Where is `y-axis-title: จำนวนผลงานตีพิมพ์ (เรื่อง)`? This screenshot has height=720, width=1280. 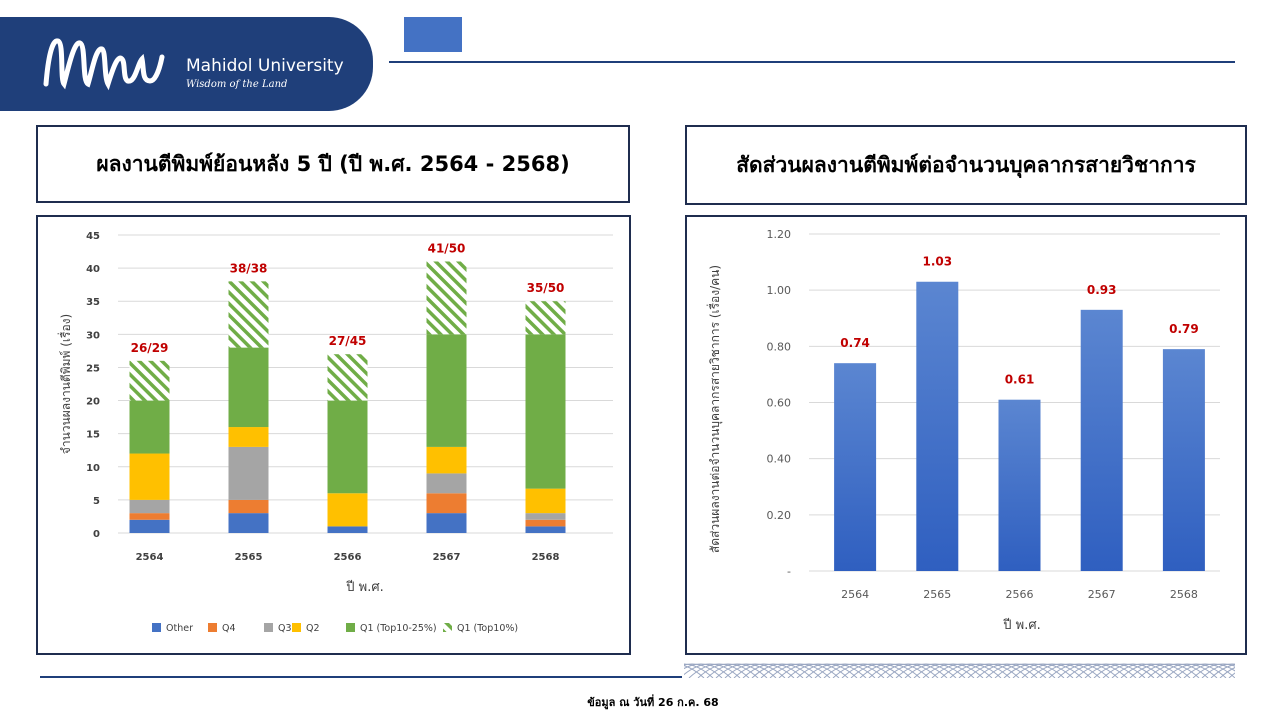
y-axis-title: จำนวนผลงานตีพิมพ์ (เรื่อง) is located at coordinates (65, 384).